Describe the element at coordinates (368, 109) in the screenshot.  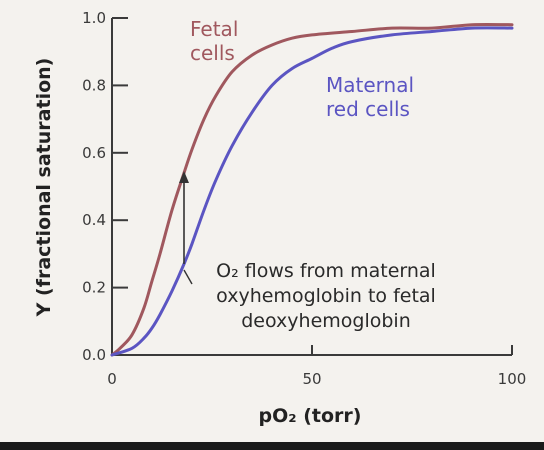
I see `maternal-series-label-line: red cells` at that location.